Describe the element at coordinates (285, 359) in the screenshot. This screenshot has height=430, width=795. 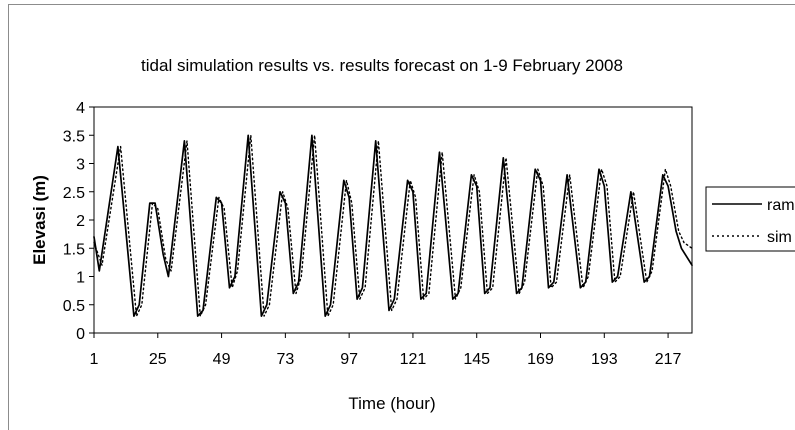
I see `x-tick-label: 73` at that location.